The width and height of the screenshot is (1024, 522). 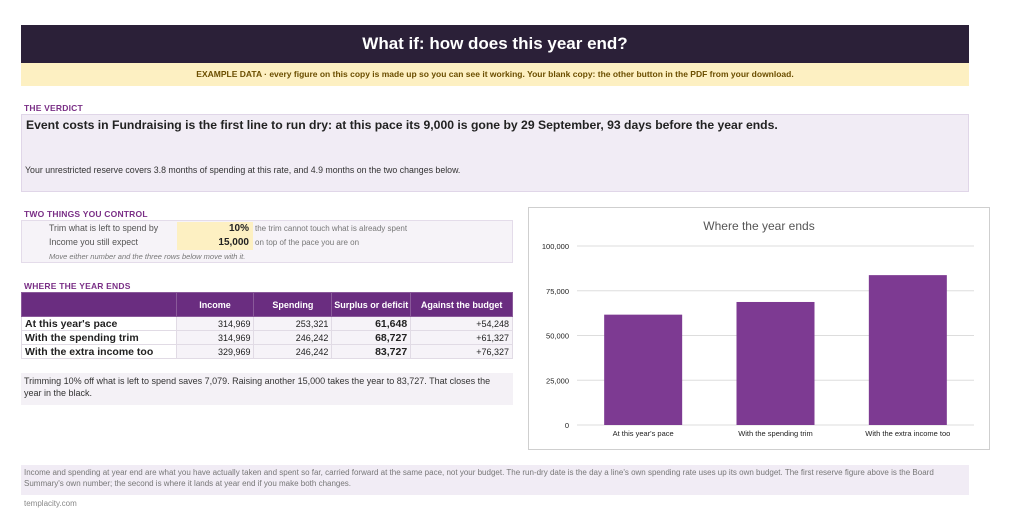 What do you see at coordinates (293, 323) in the screenshot?
I see `spending-cell: 253,321` at bounding box center [293, 323].